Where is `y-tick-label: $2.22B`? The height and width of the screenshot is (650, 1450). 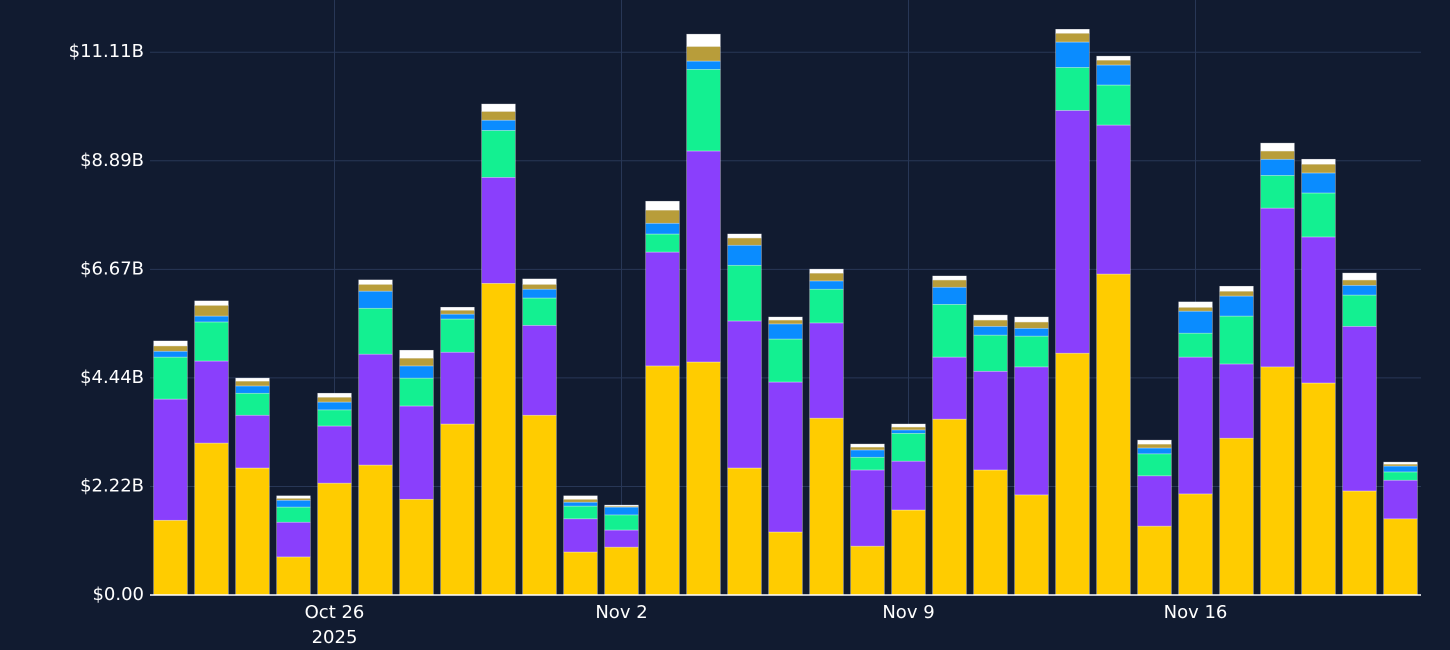
y-tick-label: $2.22B is located at coordinates (112, 485).